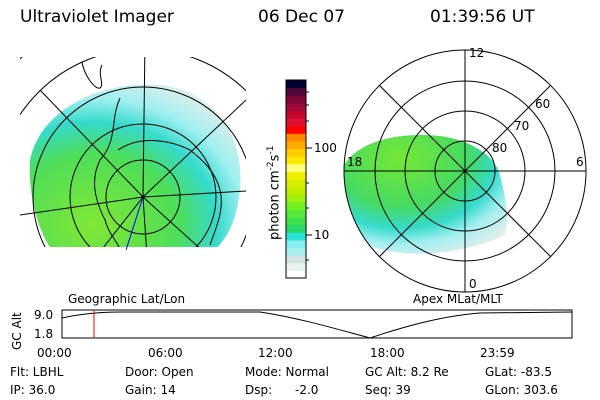 Image resolution: width=600 pixels, height=400 pixels. I want to click on dsp-label: Dsp:, so click(259, 390).